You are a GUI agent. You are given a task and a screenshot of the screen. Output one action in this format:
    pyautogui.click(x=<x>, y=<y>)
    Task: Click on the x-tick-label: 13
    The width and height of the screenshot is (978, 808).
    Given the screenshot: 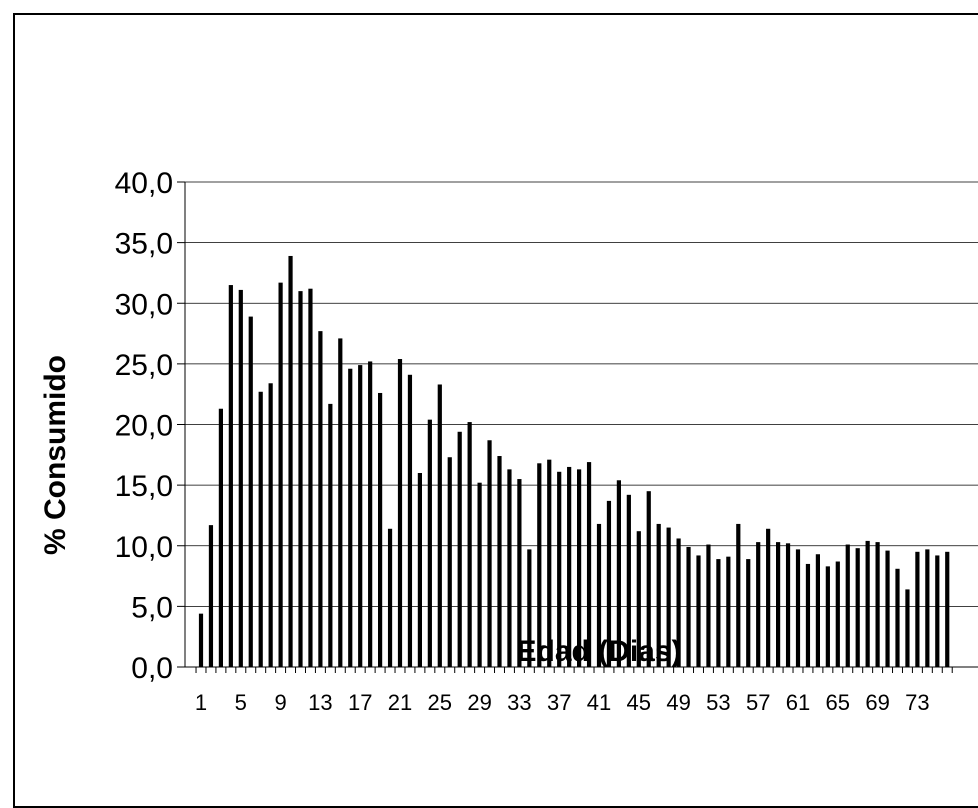 What is the action you would take?
    pyautogui.click(x=320, y=702)
    